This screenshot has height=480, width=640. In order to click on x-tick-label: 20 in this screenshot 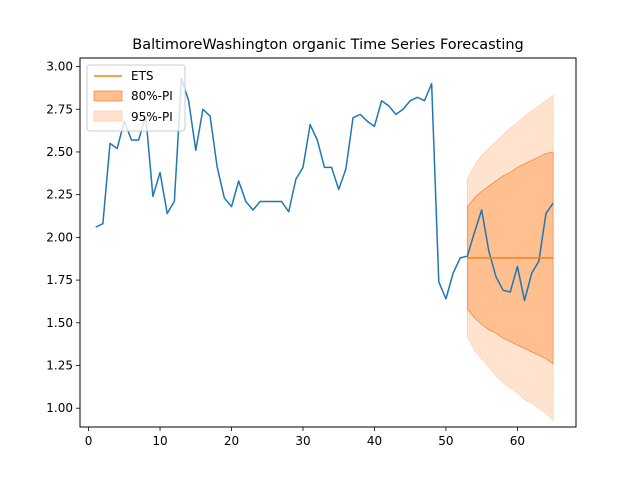, I will do `click(231, 441)`.